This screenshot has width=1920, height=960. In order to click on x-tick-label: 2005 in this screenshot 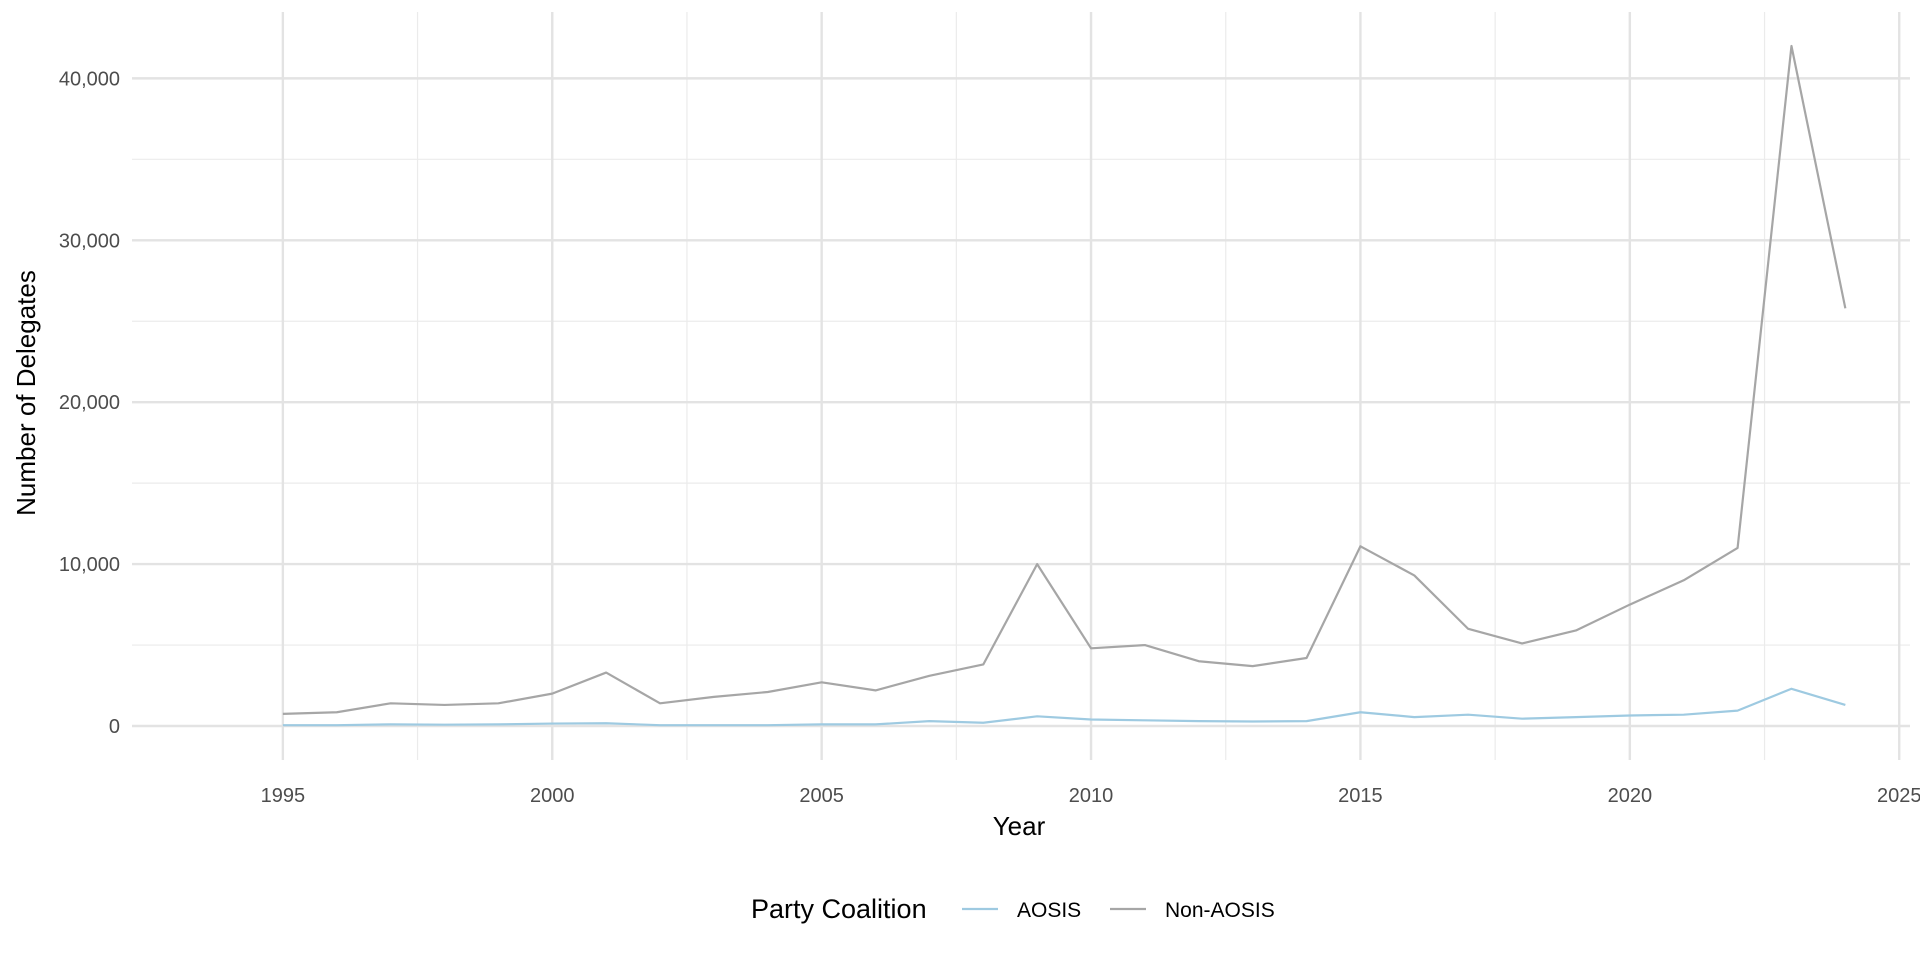, I will do `click(821, 796)`.